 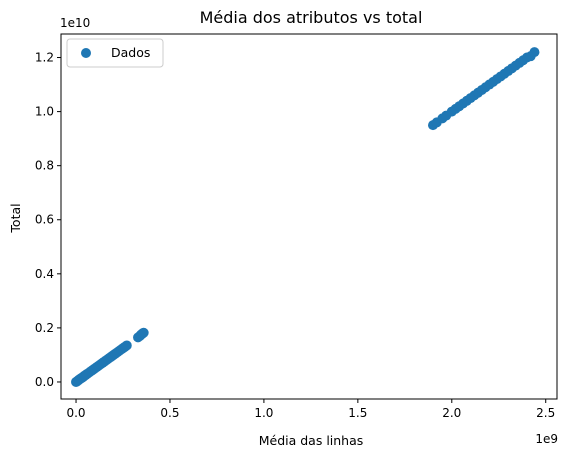 What do you see at coordinates (44, 58) in the screenshot?
I see `y-tick-label: 1.2` at bounding box center [44, 58].